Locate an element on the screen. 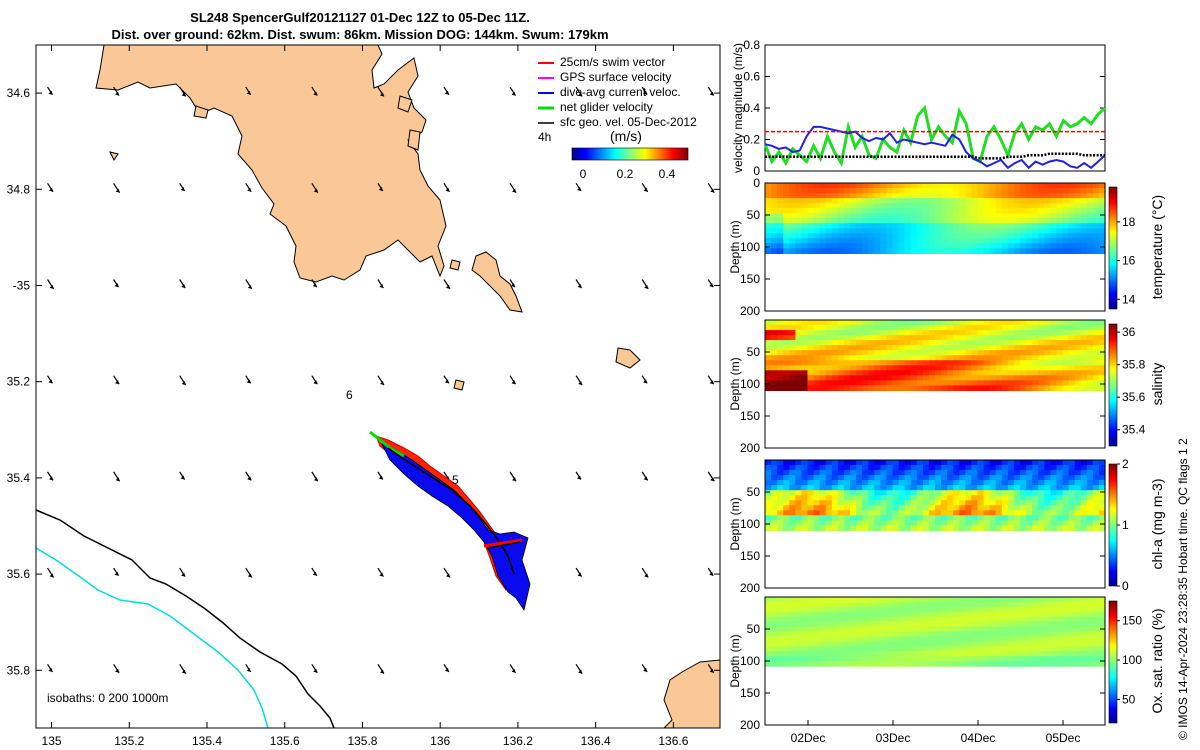 This screenshot has height=750, width=1200. legend-colorbar-tick-0: 0 is located at coordinates (583, 174).